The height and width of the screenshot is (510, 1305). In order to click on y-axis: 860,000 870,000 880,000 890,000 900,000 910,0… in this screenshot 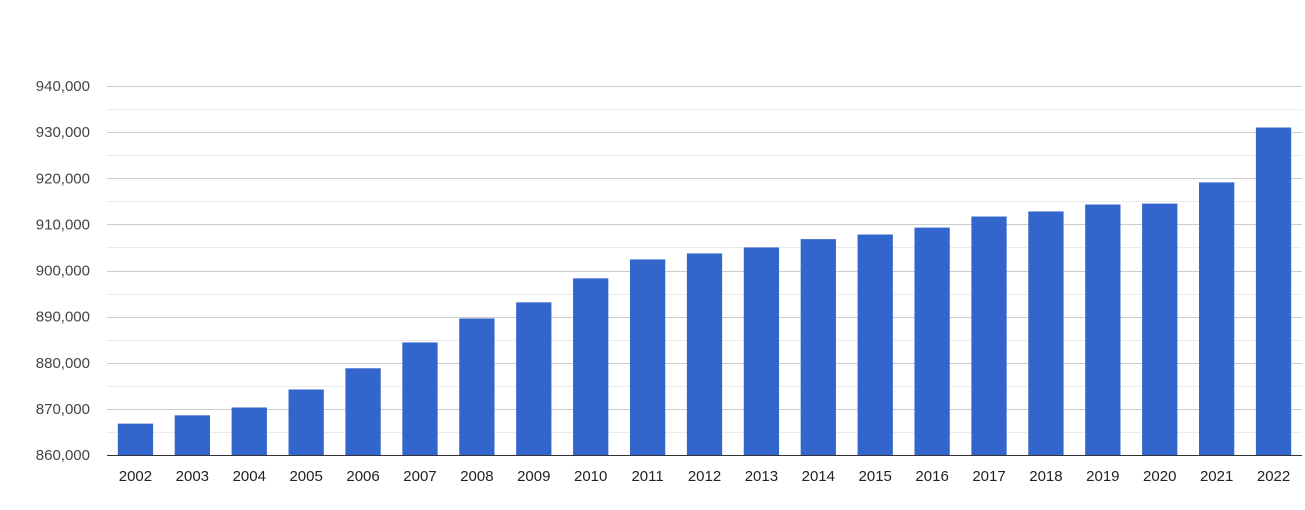, I will do `click(63, 271)`.